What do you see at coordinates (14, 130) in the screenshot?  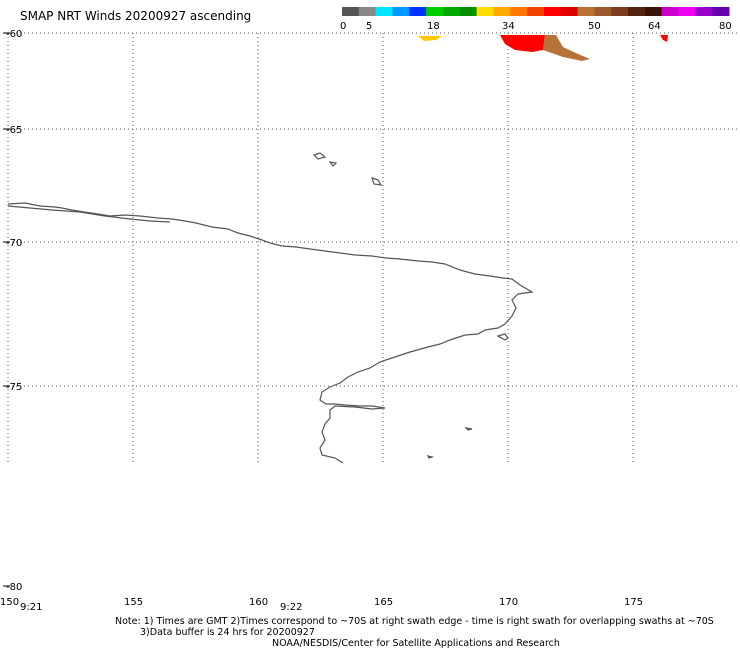 I see `lat-label: -65` at bounding box center [14, 130].